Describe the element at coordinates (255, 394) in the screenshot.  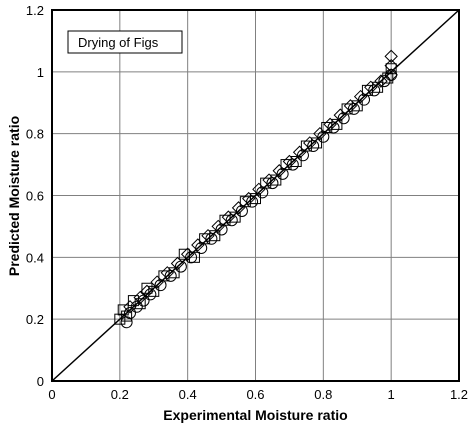
I see `x-tick-label: 0.6` at that location.